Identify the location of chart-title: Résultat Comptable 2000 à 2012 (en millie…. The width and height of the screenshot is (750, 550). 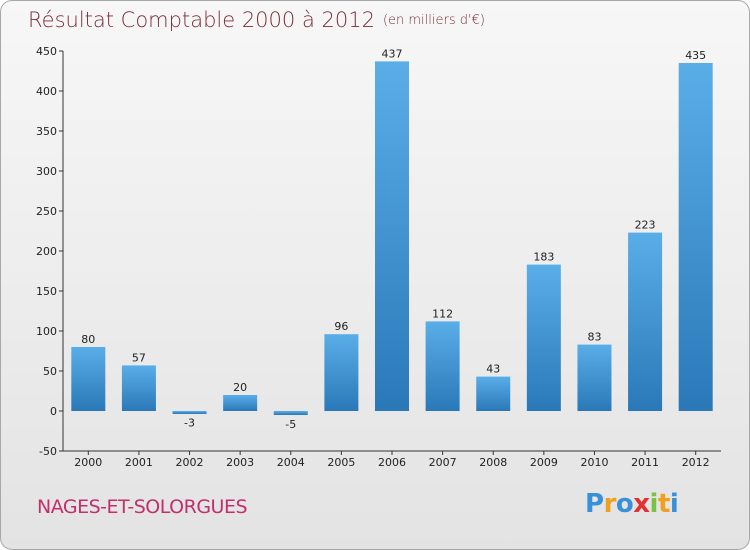
(256, 20).